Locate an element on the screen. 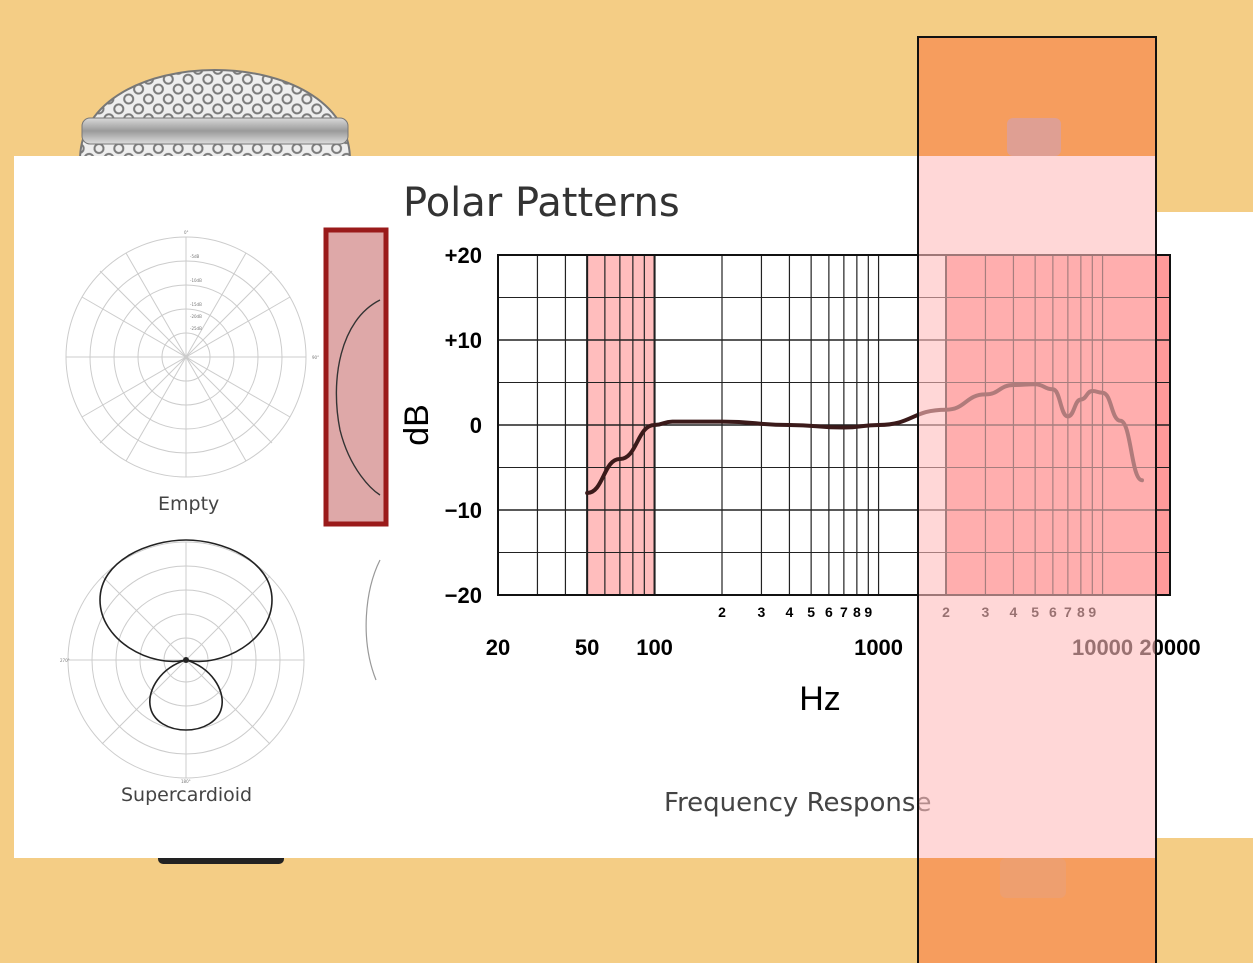 This screenshot has width=1253, height=963. x-tick-label: 20 is located at coordinates (498, 647).